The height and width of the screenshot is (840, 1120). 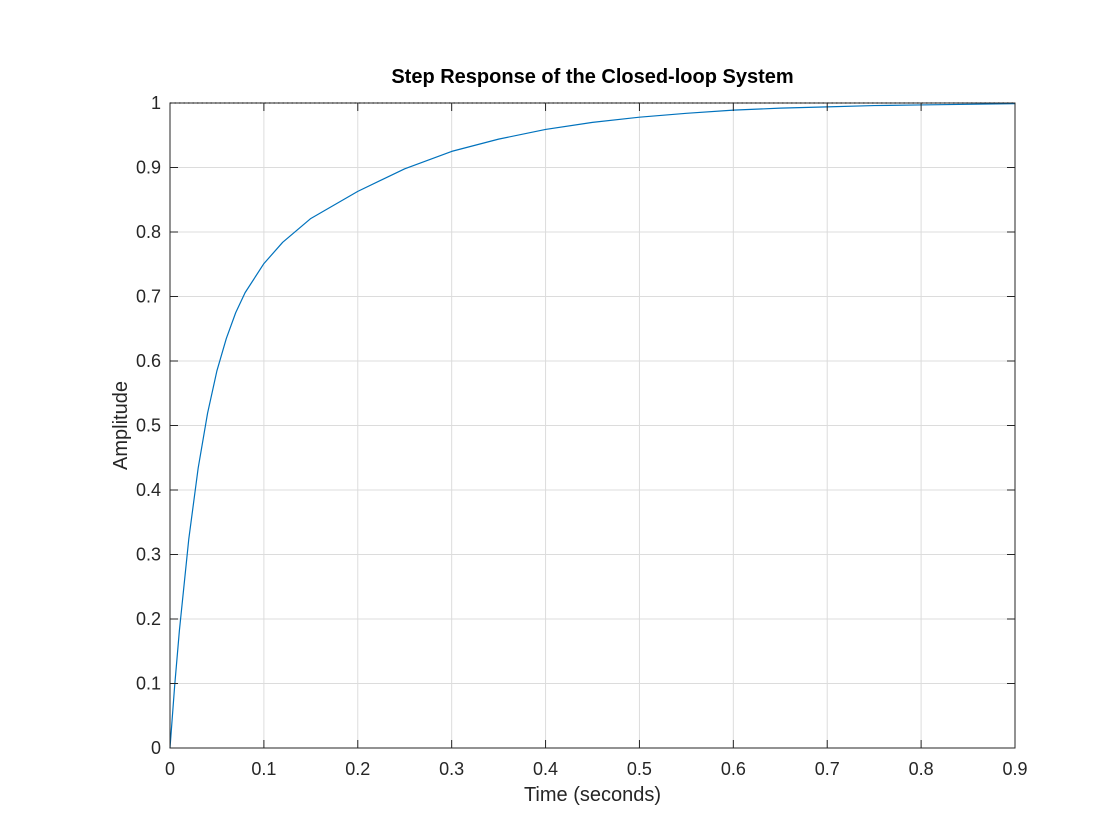 I want to click on y-tick-label: 0.9, so click(x=148, y=168).